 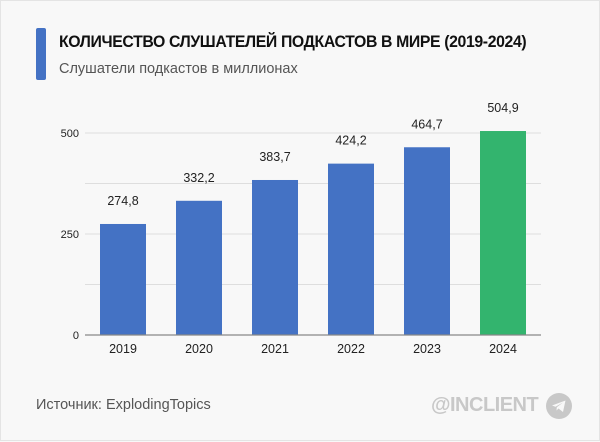 What do you see at coordinates (123, 349) in the screenshot?
I see `x-tick-label: 2019` at bounding box center [123, 349].